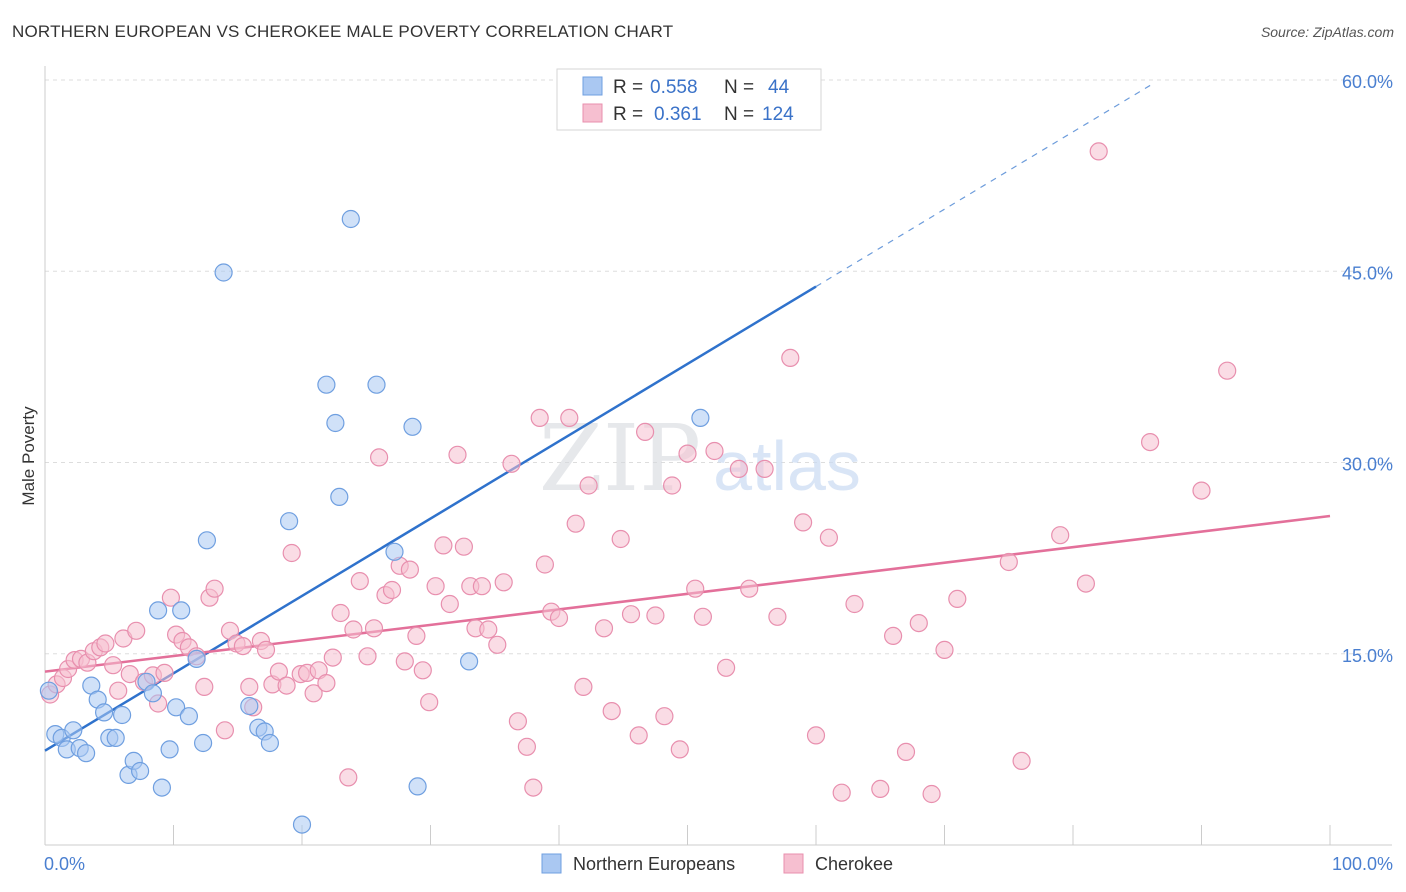  Describe the element at coordinates (654, 864) in the screenshot. I see `bottom-legend-northern-europeans: Northern Europeans` at that location.